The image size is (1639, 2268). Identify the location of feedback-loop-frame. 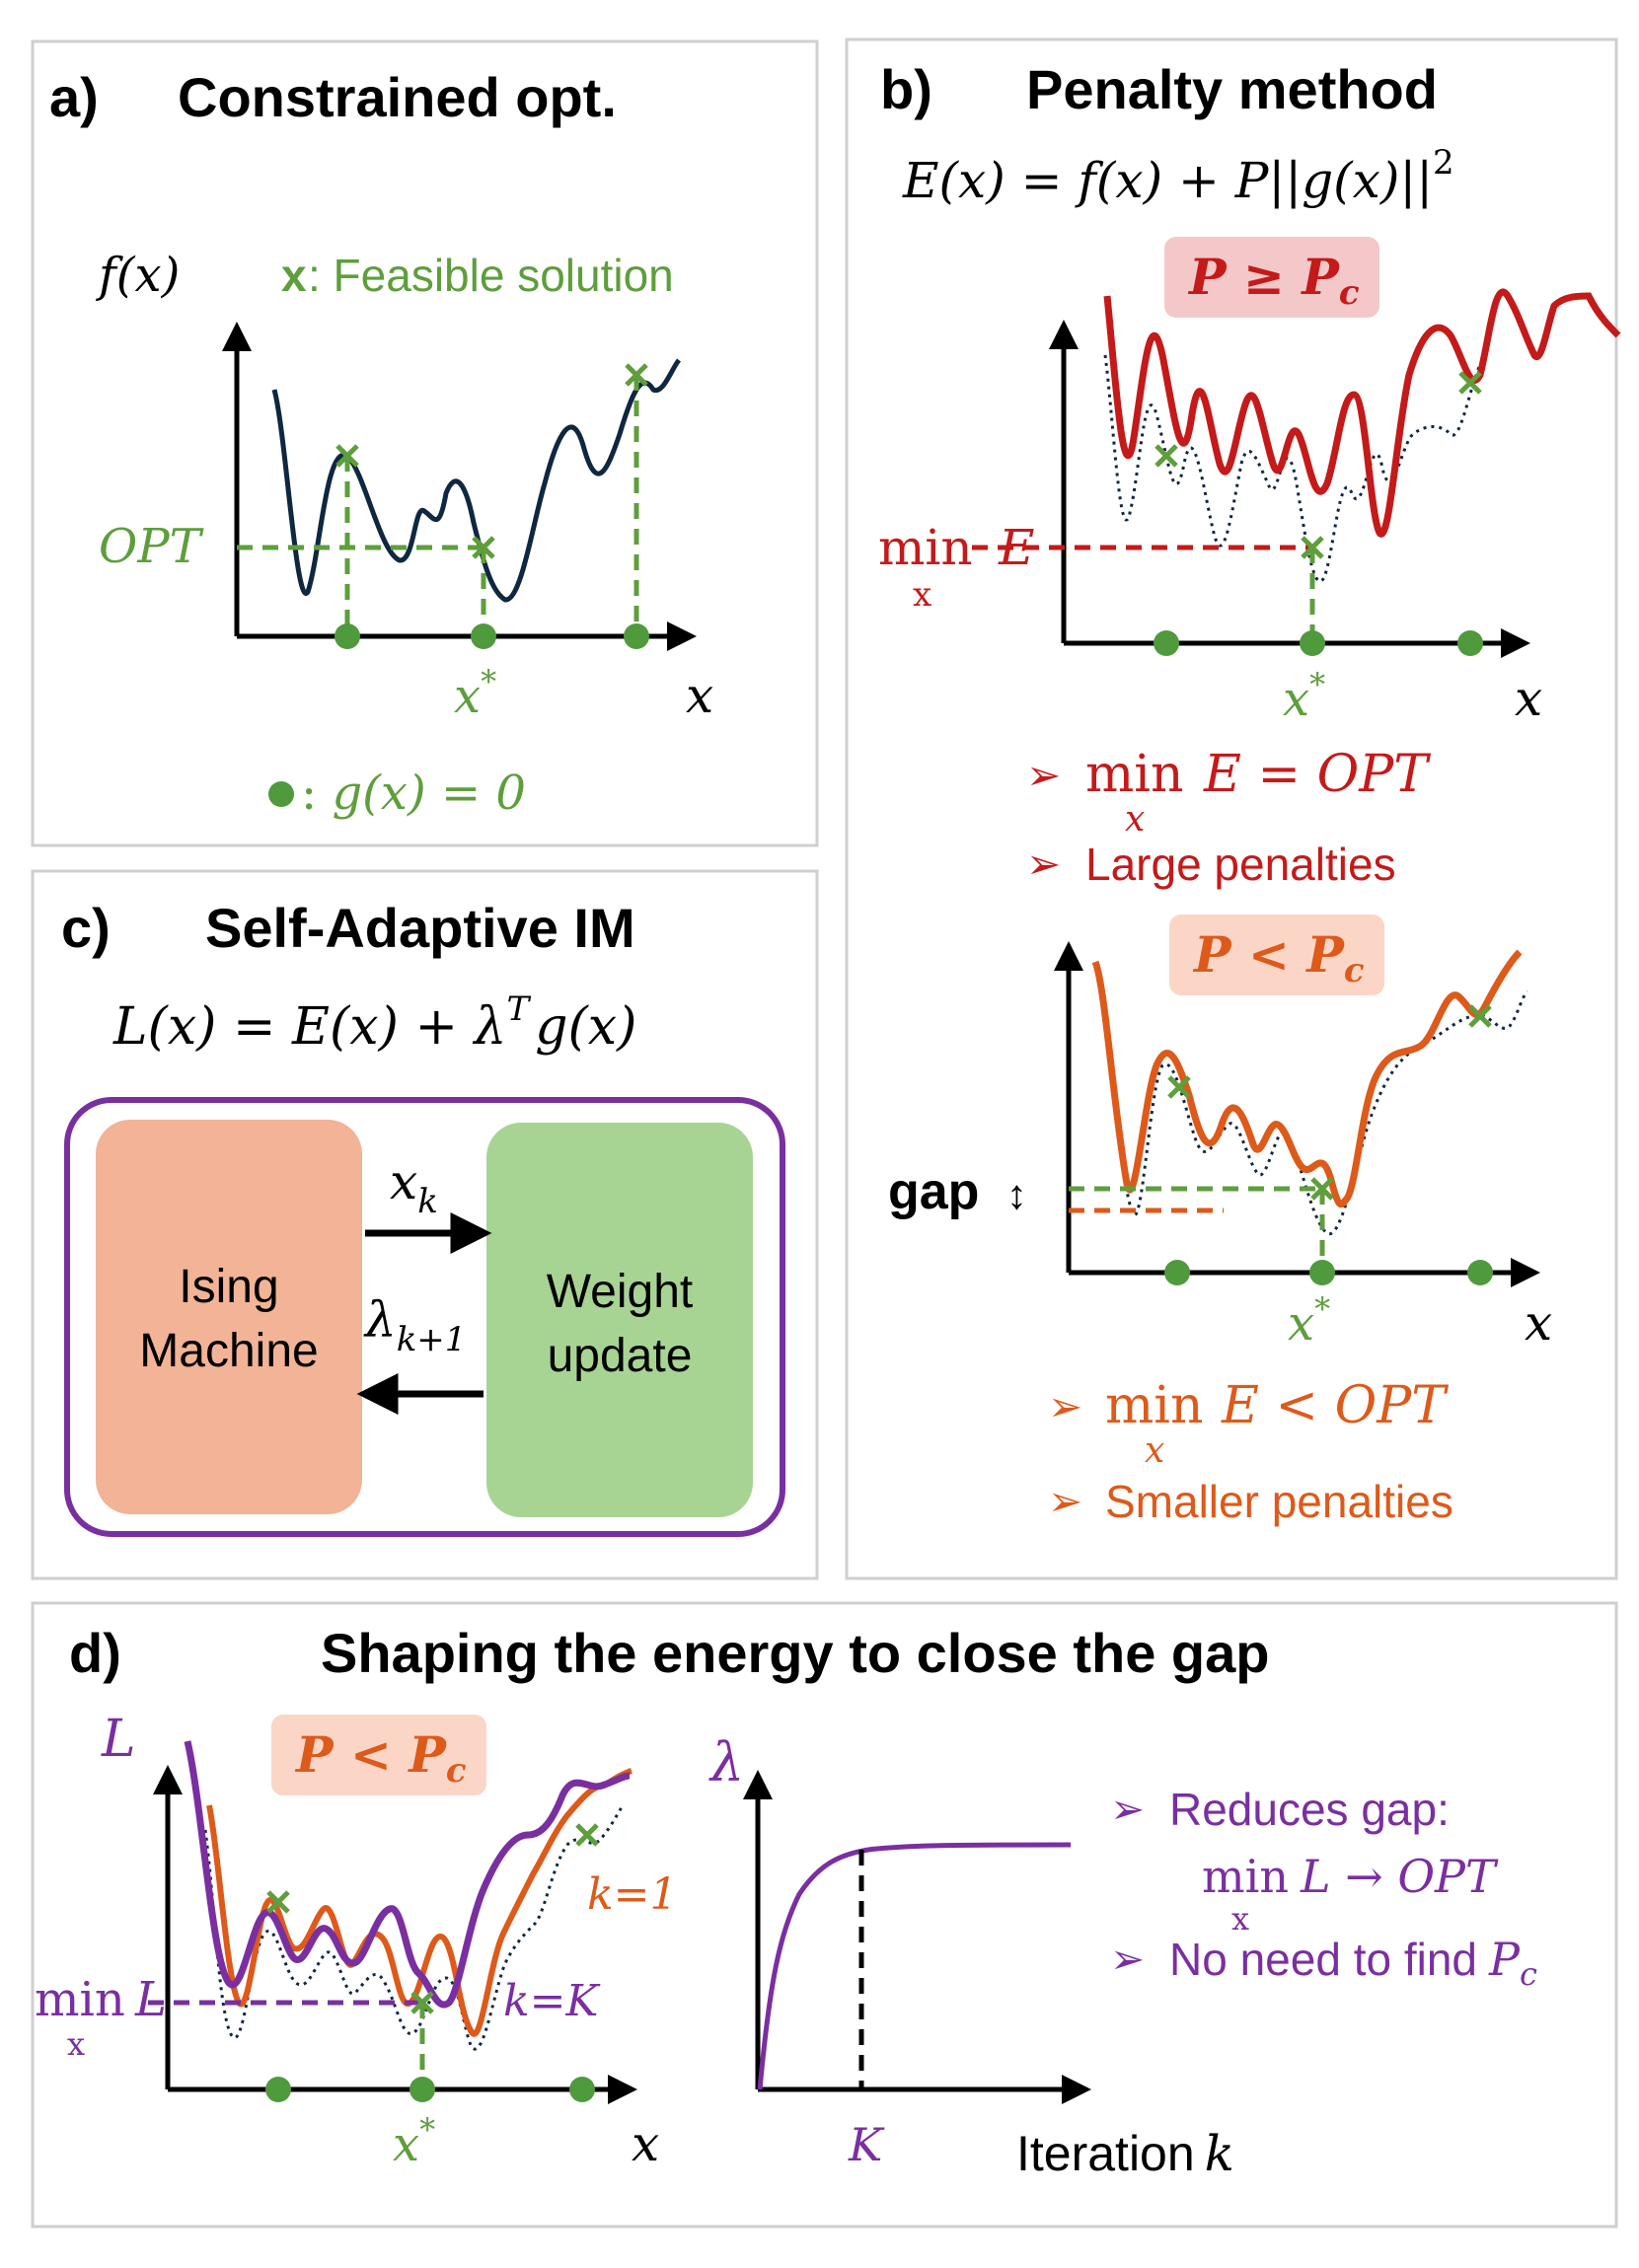
(424, 1317).